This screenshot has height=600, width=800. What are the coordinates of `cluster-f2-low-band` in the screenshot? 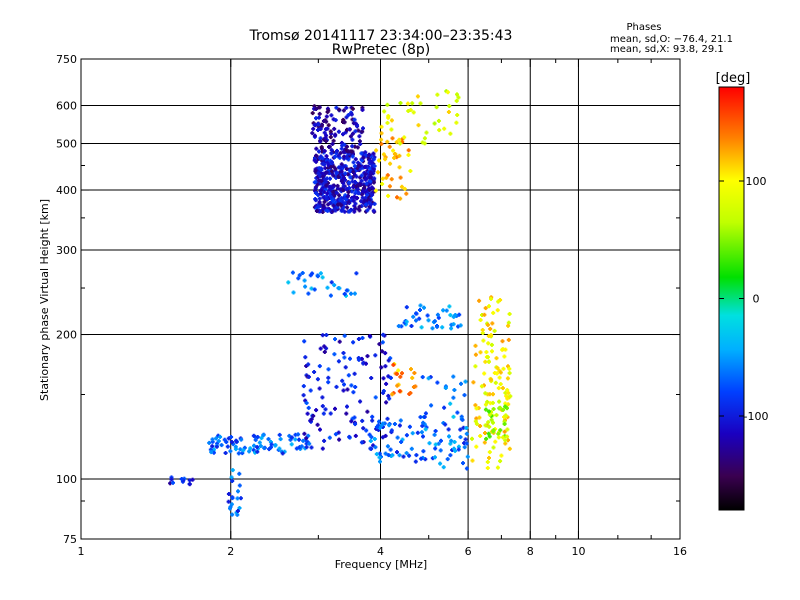 It's located at (322, 284).